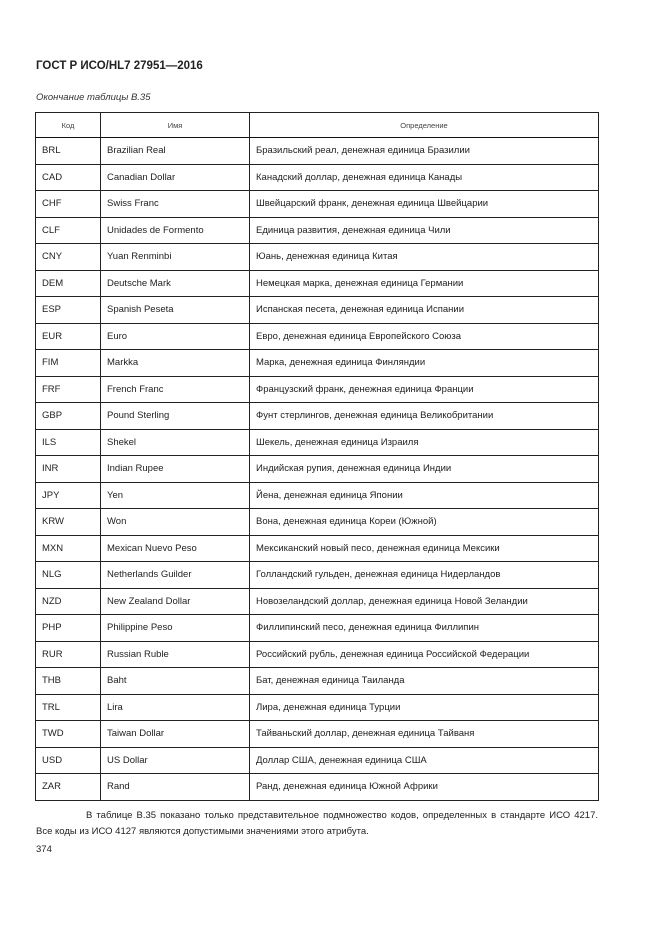 Image resolution: width=661 pixels, height=935 pixels. What do you see at coordinates (424, 495) in the screenshot?
I see `cell-definition: Йена, денежная единица Японии` at bounding box center [424, 495].